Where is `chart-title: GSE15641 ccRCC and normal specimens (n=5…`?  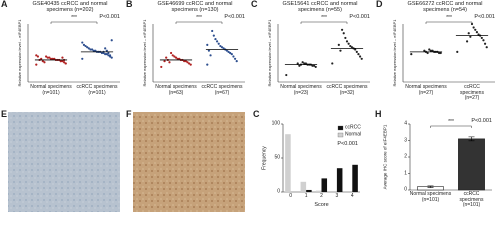
chart-title: GSE15641 ccRCC and normal specimens (n=5… is located at coordinates (320, 7).